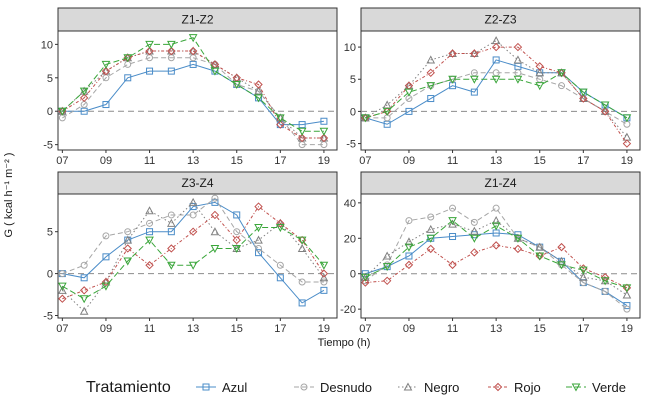 The width and height of the screenshot is (654, 415). What do you see at coordinates (441, 387) in the screenshot?
I see `legend-label: Negro` at bounding box center [441, 387].